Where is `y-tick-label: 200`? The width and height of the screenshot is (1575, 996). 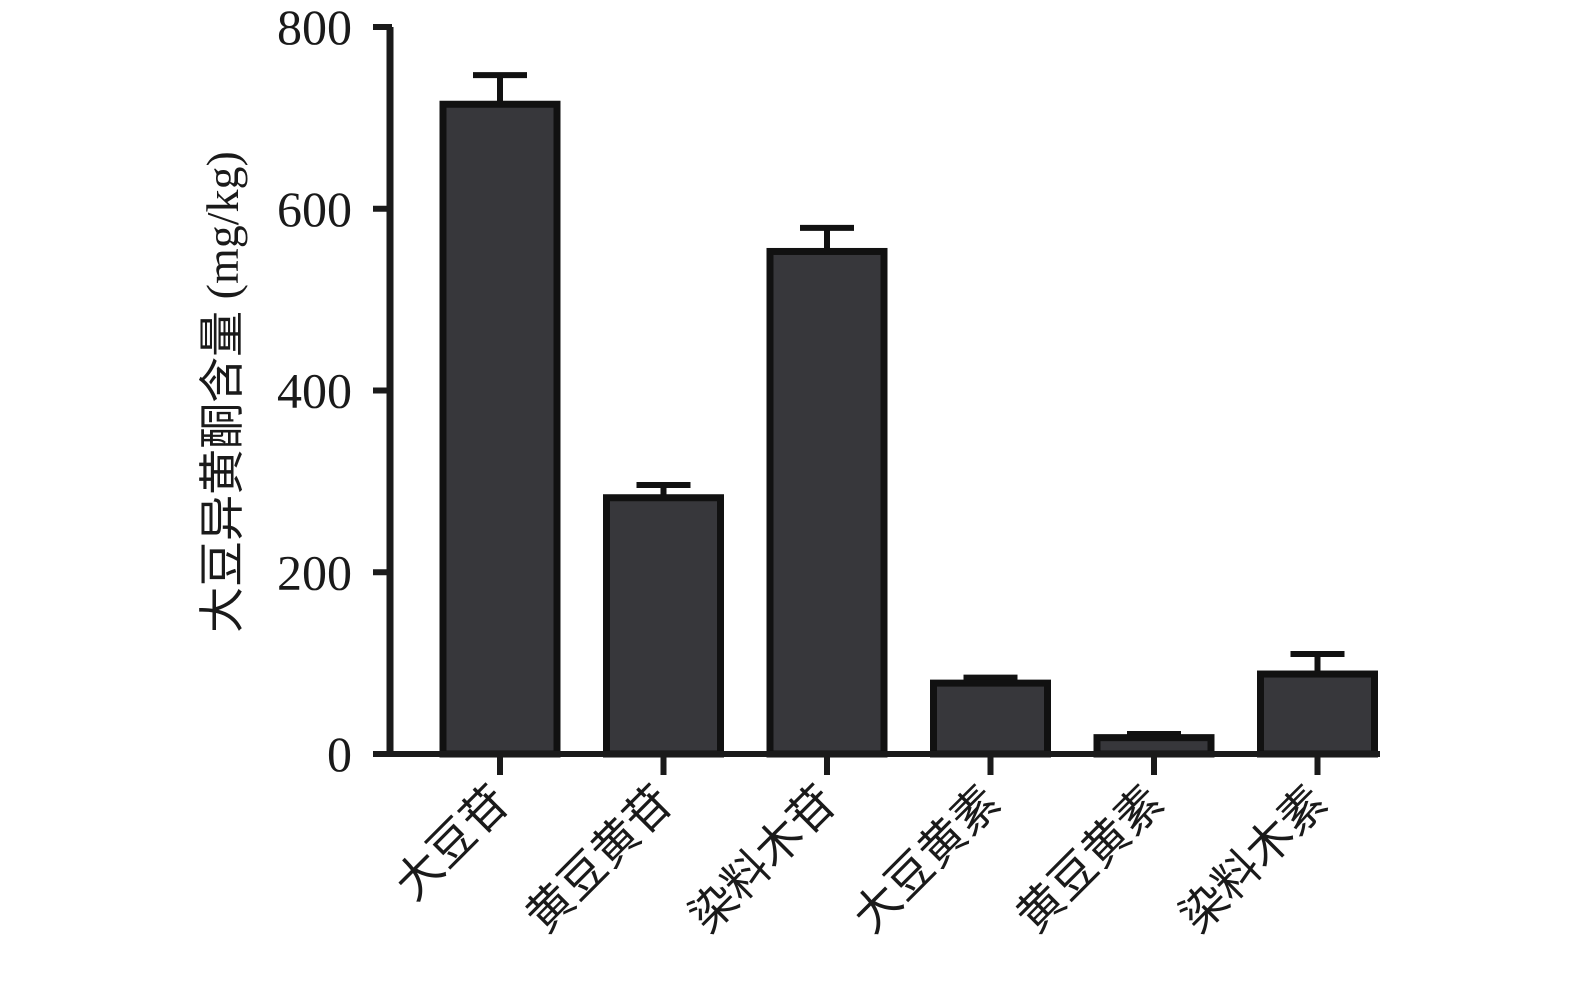 y-tick-label: 200 is located at coordinates (314, 572).